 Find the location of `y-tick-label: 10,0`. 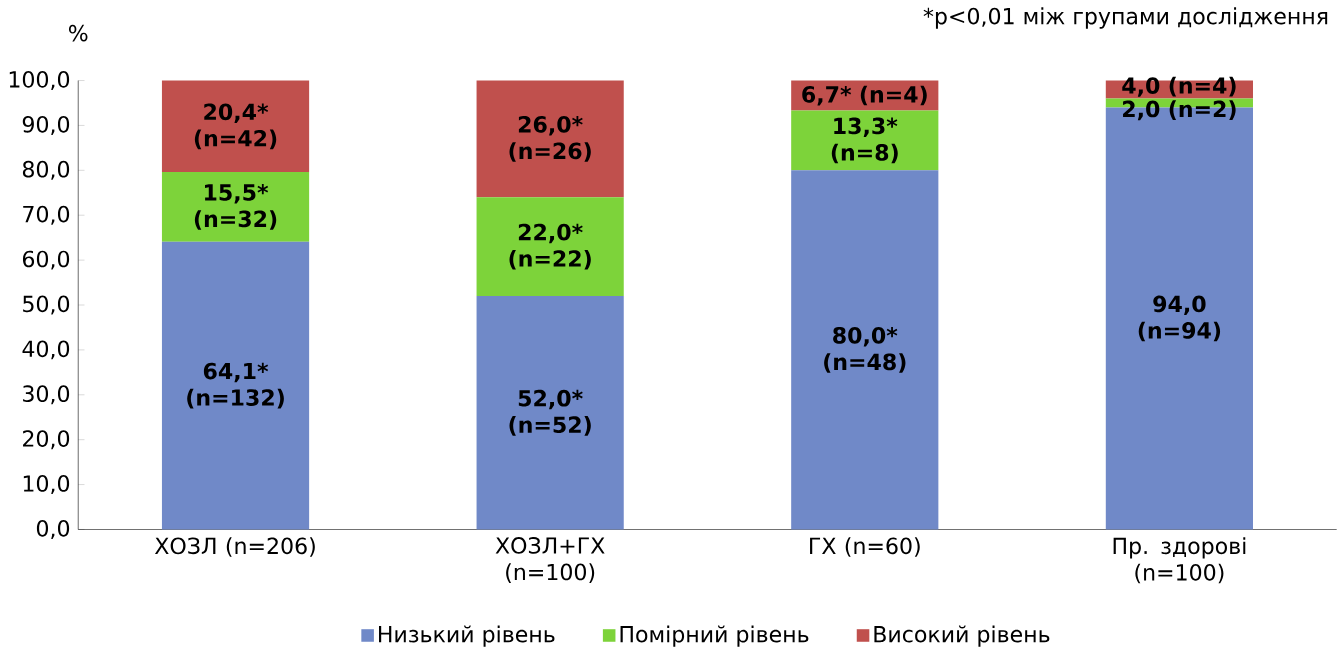

y-tick-label: 10,0 is located at coordinates (46, 484).